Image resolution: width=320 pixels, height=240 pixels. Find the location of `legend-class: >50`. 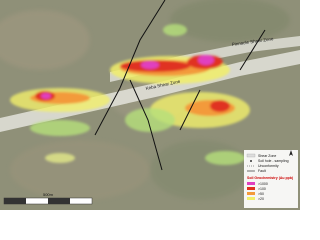

legend-class: >50 is located at coordinates (261, 194).